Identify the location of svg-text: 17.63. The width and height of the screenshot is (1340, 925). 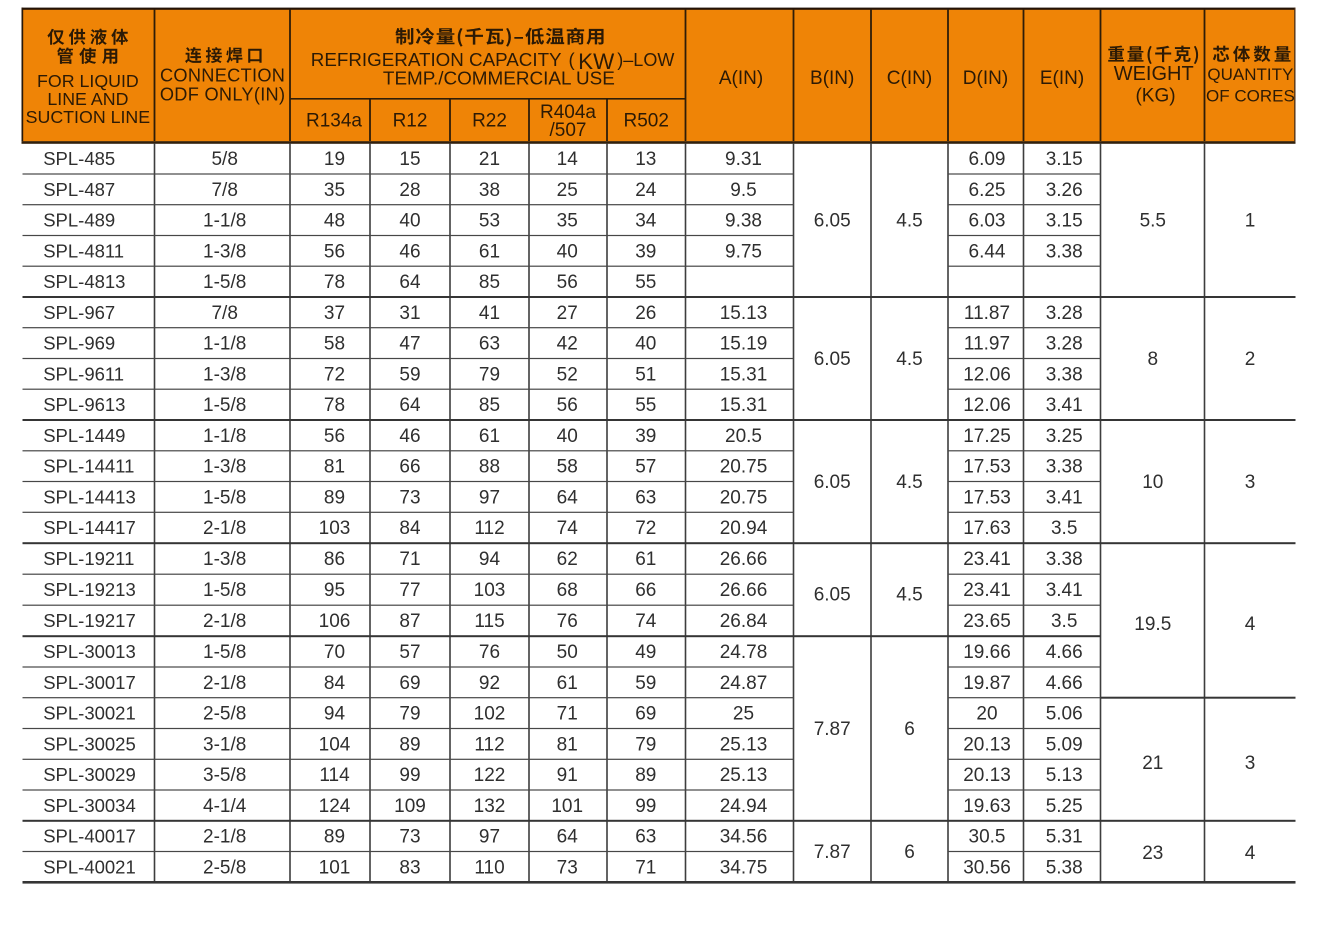
(987, 528).